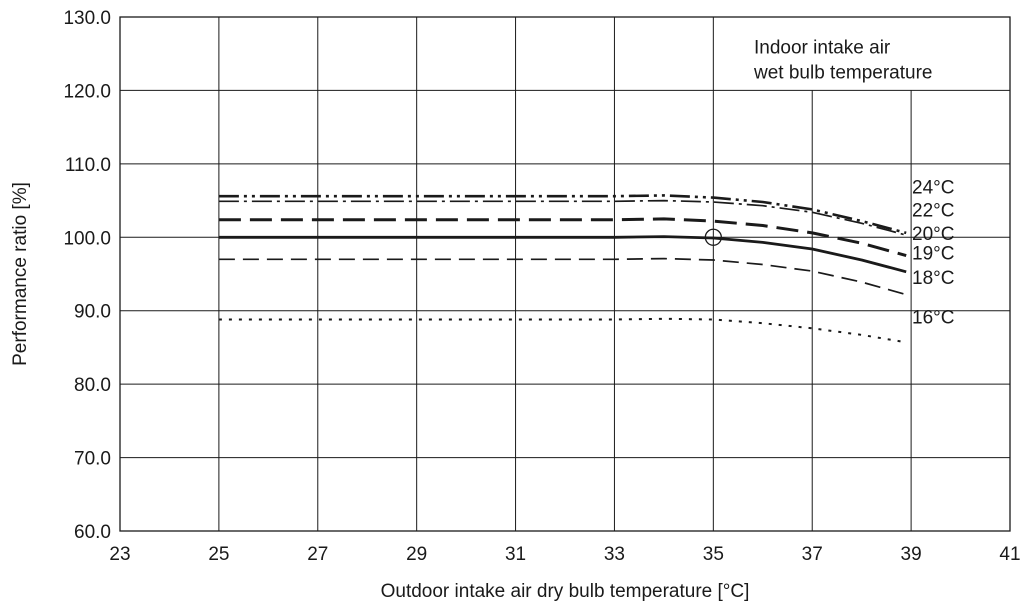  Describe the element at coordinates (317, 554) in the screenshot. I see `x-tick-label: 27` at that location.